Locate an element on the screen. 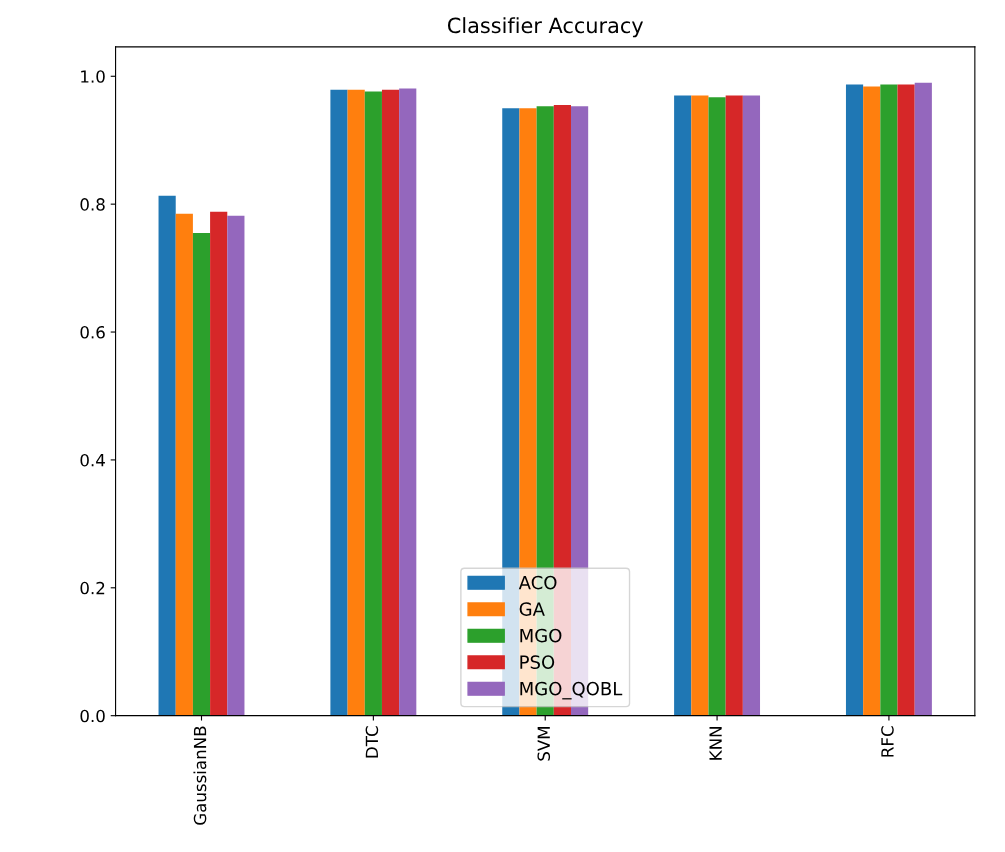 This screenshot has height=852, width=1005. y-tick-label: 1.0 is located at coordinates (93, 76).